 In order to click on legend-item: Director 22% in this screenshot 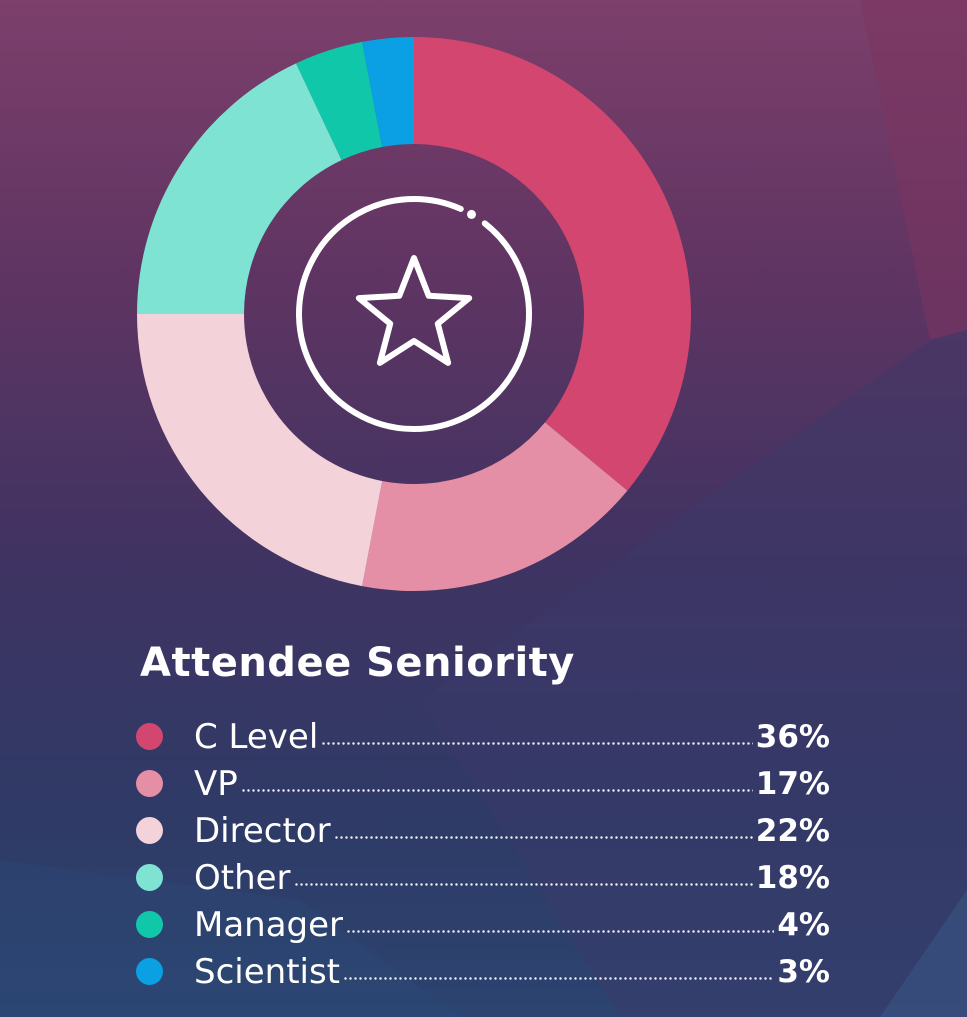, I will do `click(483, 830)`.